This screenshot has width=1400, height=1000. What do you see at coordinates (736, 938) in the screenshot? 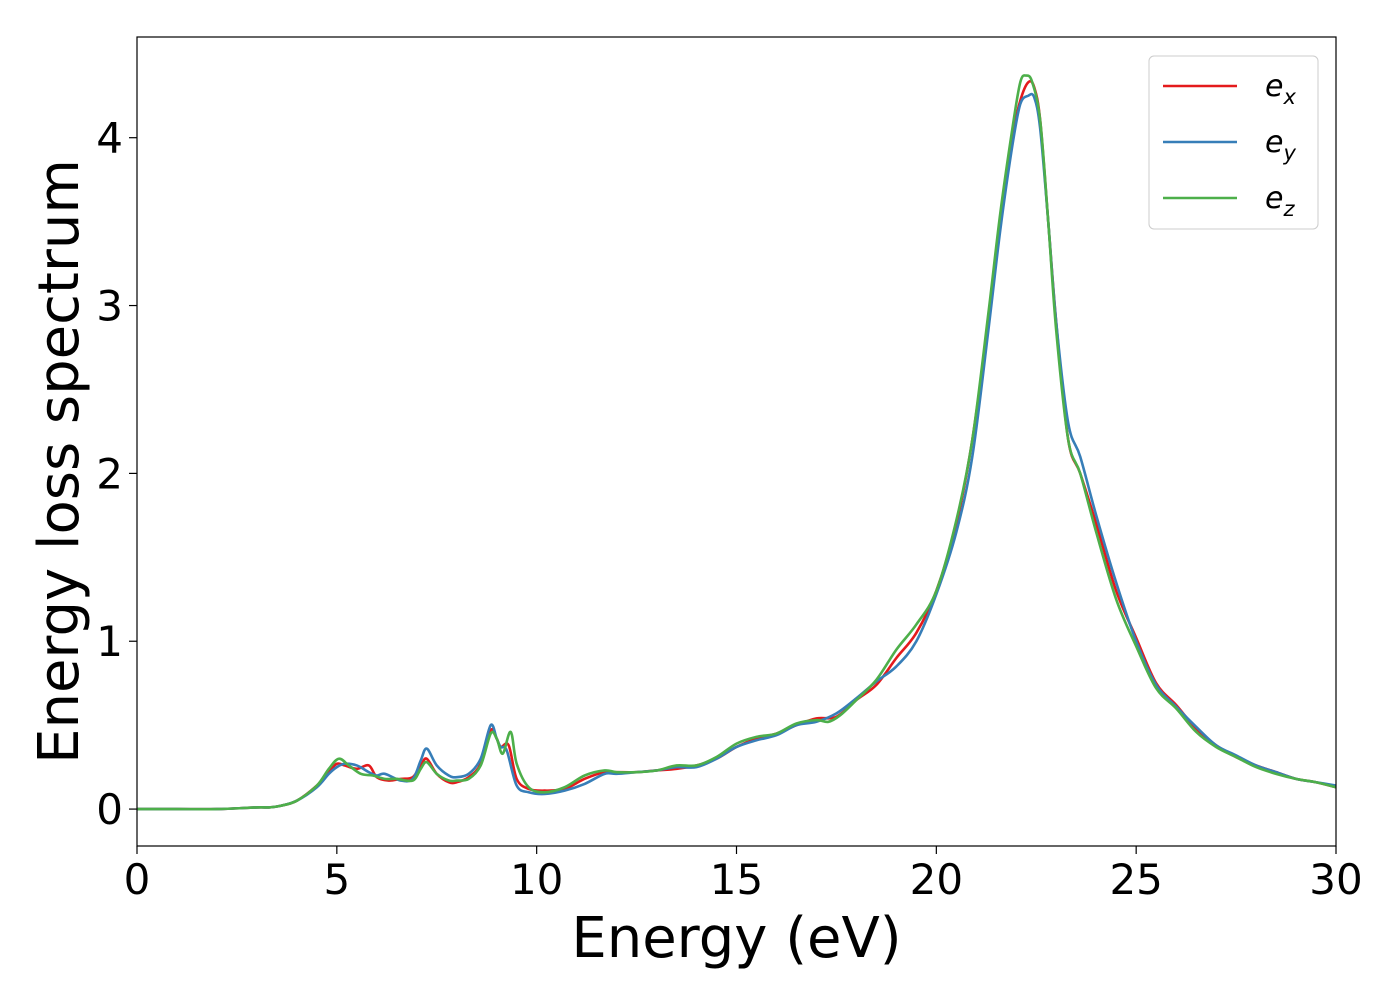
I see `x-axis-title: Energy (eV)` at bounding box center [736, 938].